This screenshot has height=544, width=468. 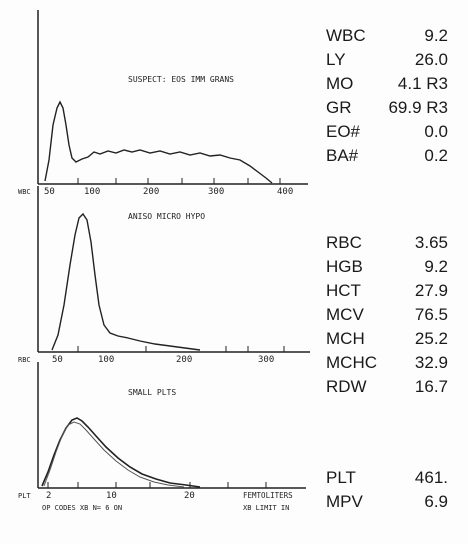 I want to click on rbc-flag-text: ANISO MICRO HYPO, so click(x=166, y=216).